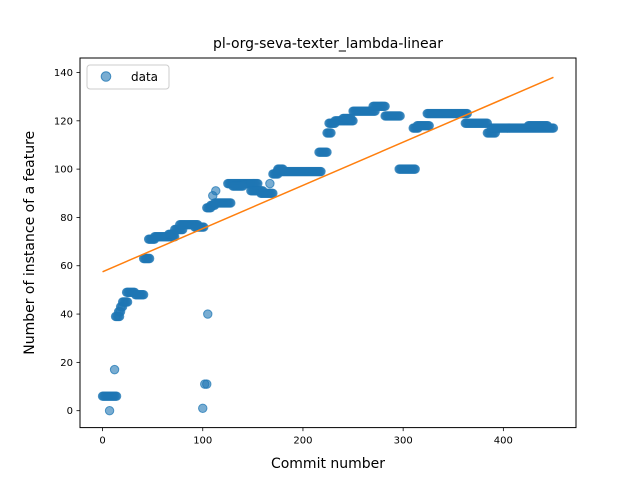 This screenshot has width=640, height=480. I want to click on y-tick-label: 80, so click(66, 218).